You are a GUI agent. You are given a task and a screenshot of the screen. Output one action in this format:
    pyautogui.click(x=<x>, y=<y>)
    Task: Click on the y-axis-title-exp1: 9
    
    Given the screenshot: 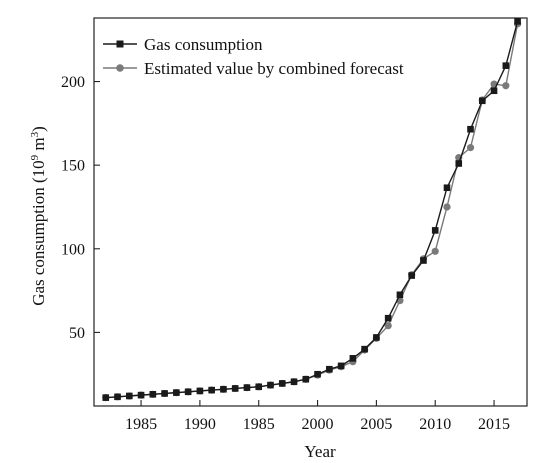 What is the action you would take?
    pyautogui.click(x=35, y=157)
    